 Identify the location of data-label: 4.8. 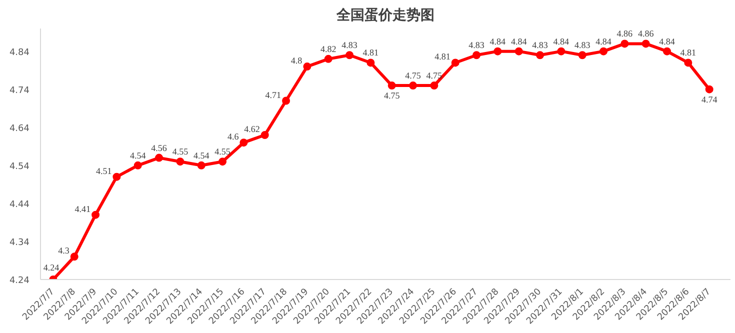
(296, 61).